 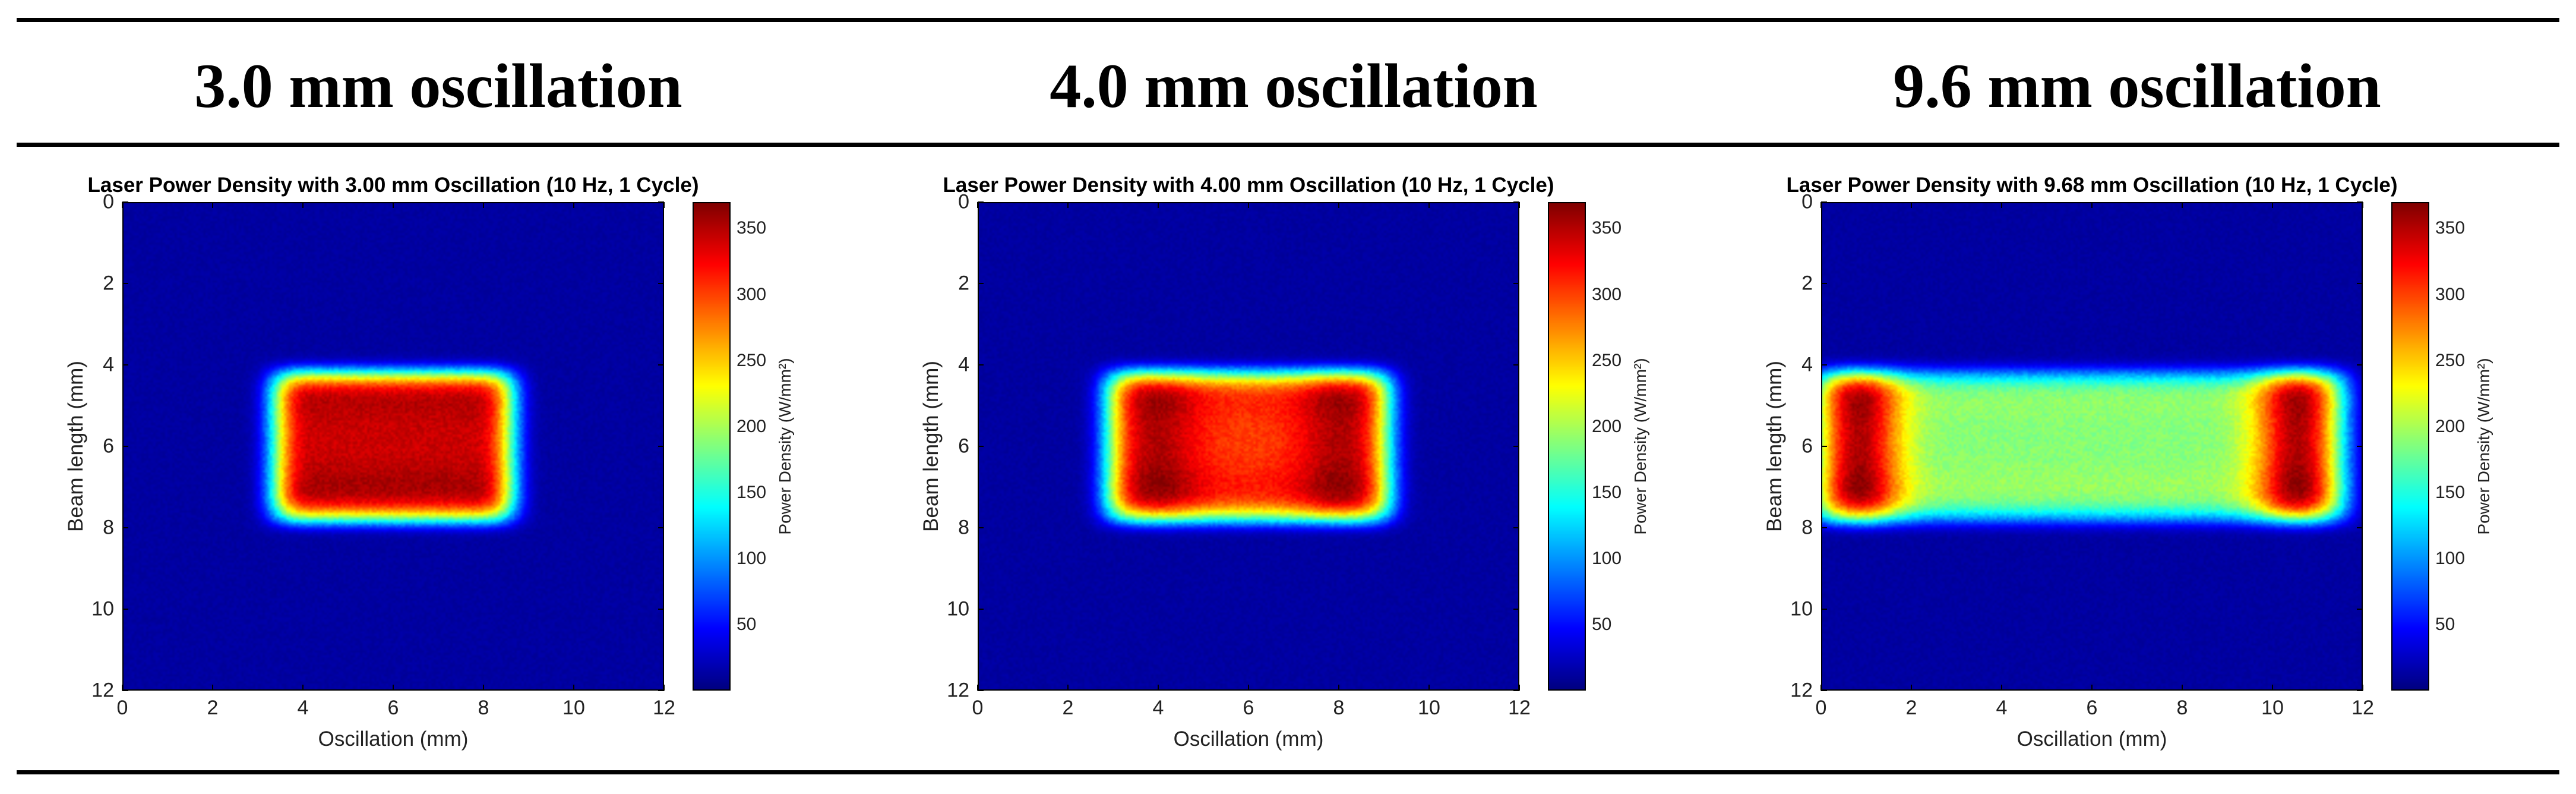 What do you see at coordinates (1288, 20) in the screenshot?
I see `top-rule` at bounding box center [1288, 20].